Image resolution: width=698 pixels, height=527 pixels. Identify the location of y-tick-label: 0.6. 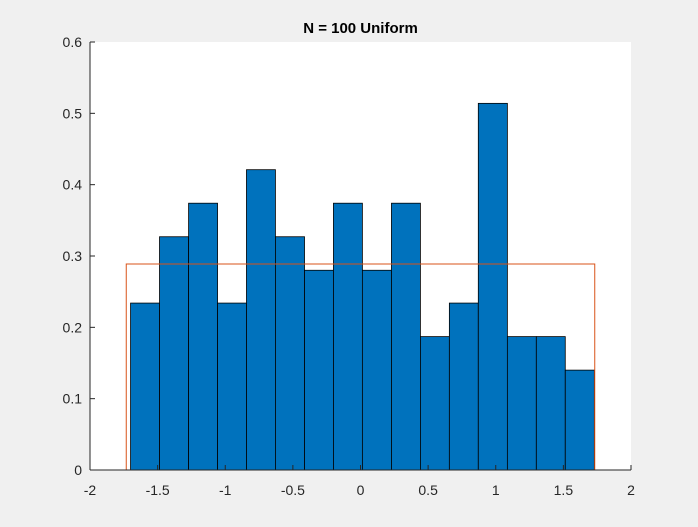
(73, 42).